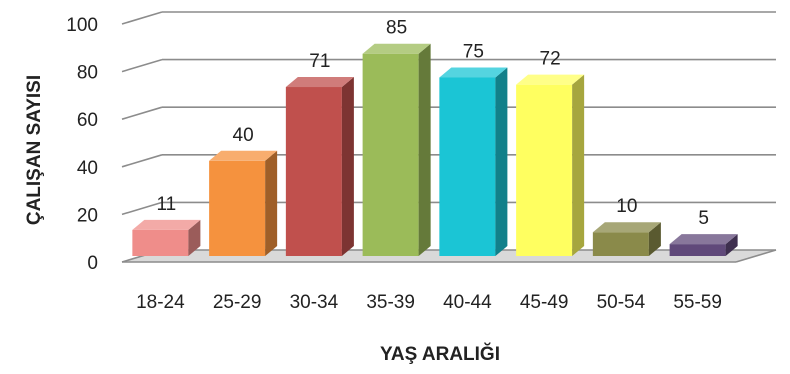 This screenshot has height=374, width=790. What do you see at coordinates (390, 302) in the screenshot?
I see `x-category-label: 35-39` at bounding box center [390, 302].